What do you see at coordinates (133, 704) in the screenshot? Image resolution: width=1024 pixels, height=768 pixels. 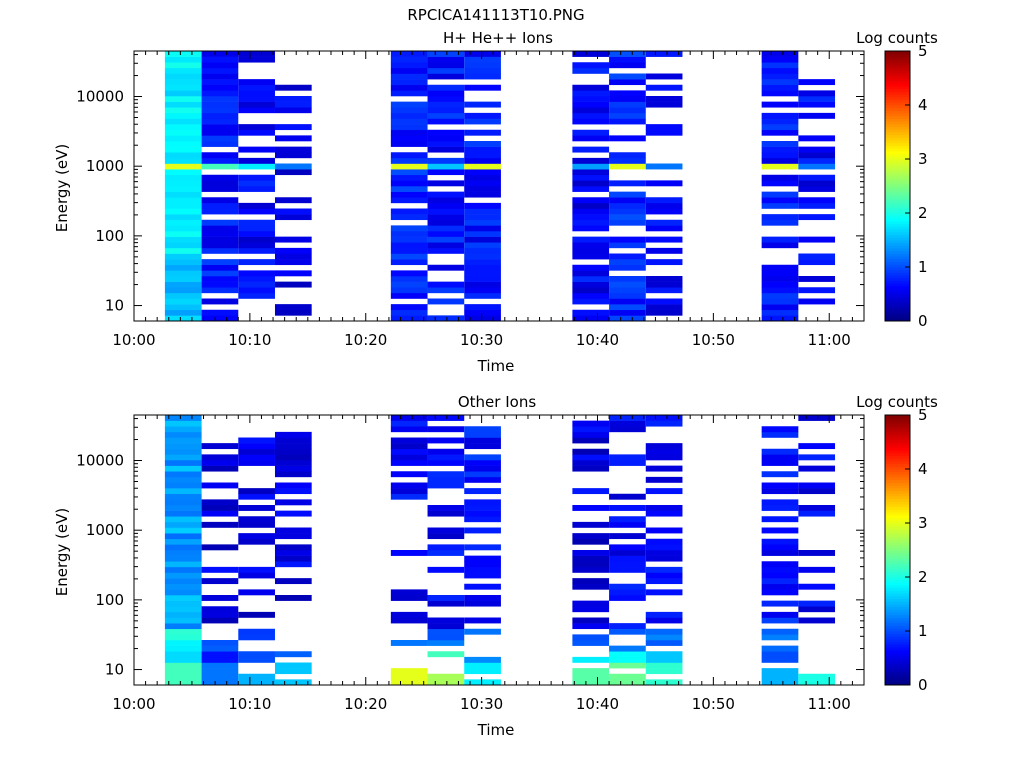 I see `x-tick-label: 10:00` at bounding box center [133, 704].